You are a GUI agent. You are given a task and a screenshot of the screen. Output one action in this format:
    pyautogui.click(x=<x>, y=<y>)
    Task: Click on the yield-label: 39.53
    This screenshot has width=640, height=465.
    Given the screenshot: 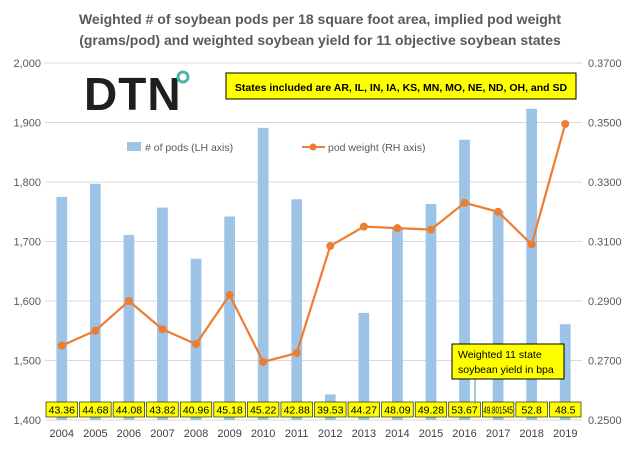 What is the action you would take?
    pyautogui.click(x=330, y=411)
    